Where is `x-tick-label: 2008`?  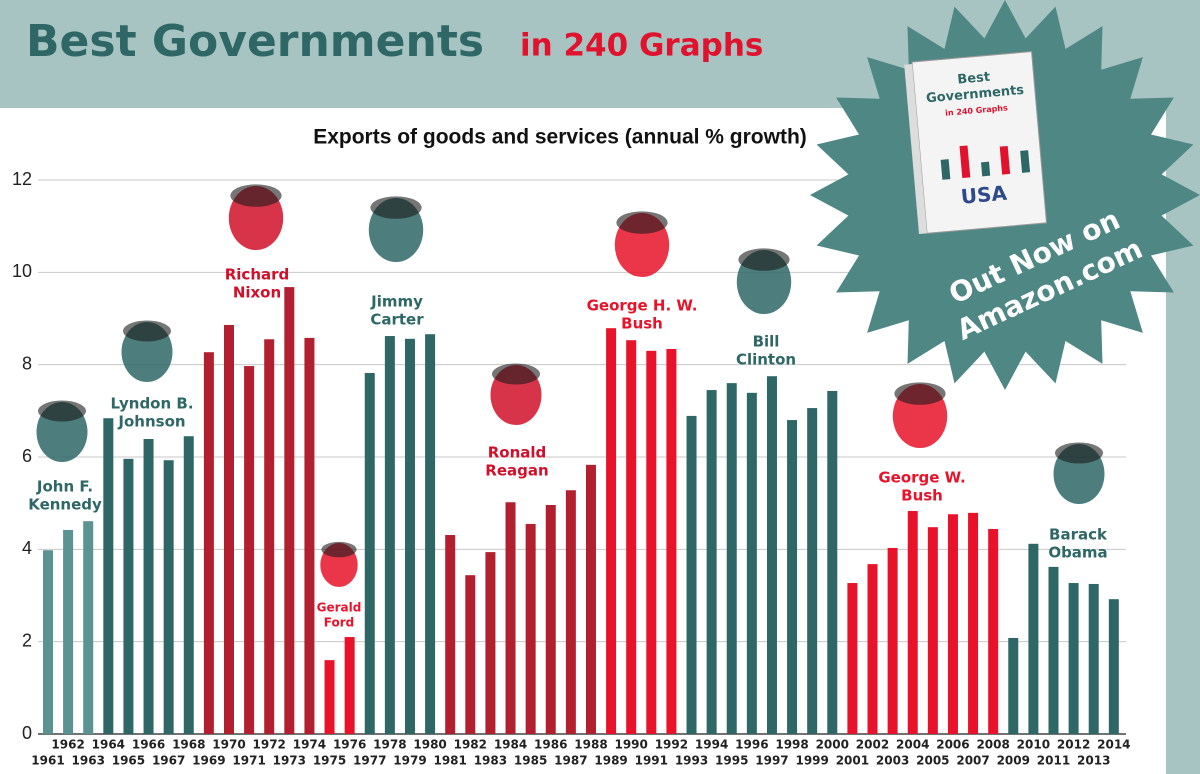
x-tick-label: 2008 is located at coordinates (992, 745).